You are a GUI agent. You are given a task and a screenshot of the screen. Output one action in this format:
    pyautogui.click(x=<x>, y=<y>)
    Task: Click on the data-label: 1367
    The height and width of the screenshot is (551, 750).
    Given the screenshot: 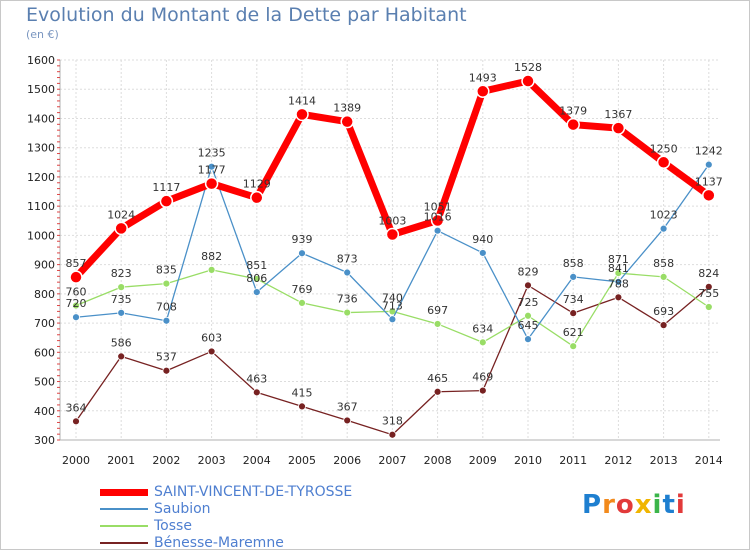 What is the action you would take?
    pyautogui.click(x=618, y=114)
    